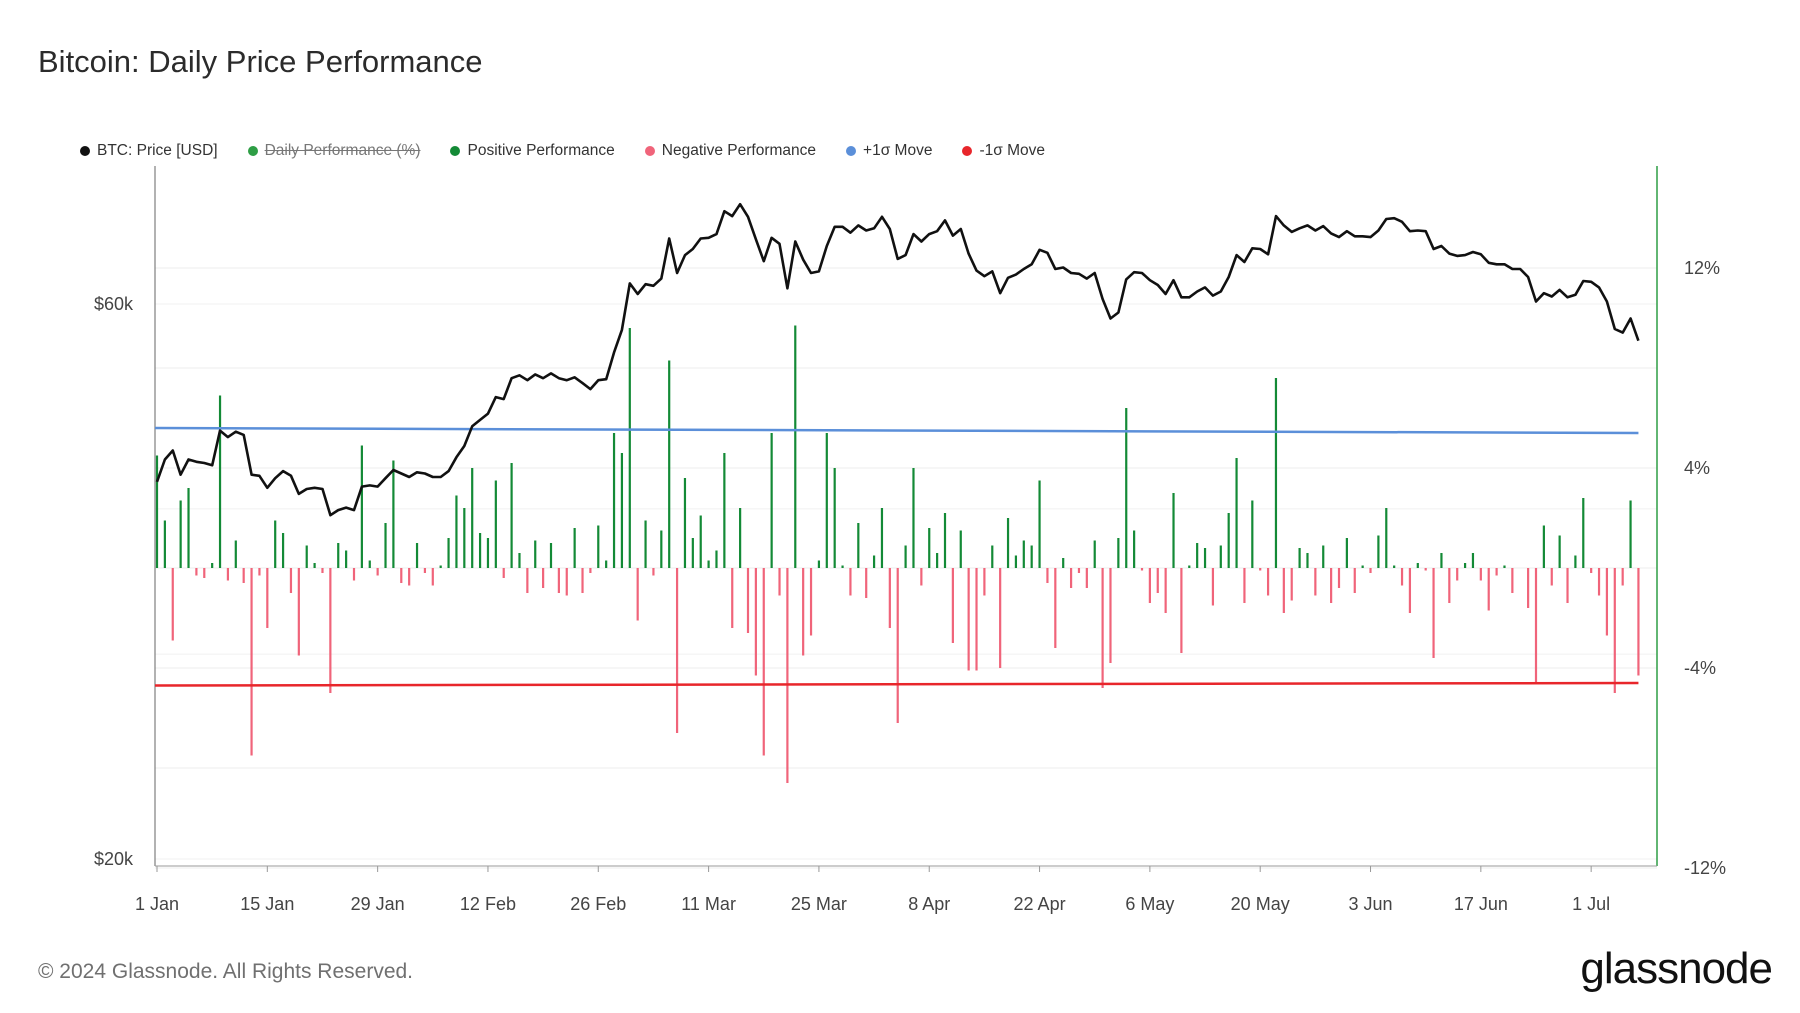 The height and width of the screenshot is (1013, 1800). What do you see at coordinates (488, 904) in the screenshot?
I see `x-tick-label: 12 Feb` at bounding box center [488, 904].